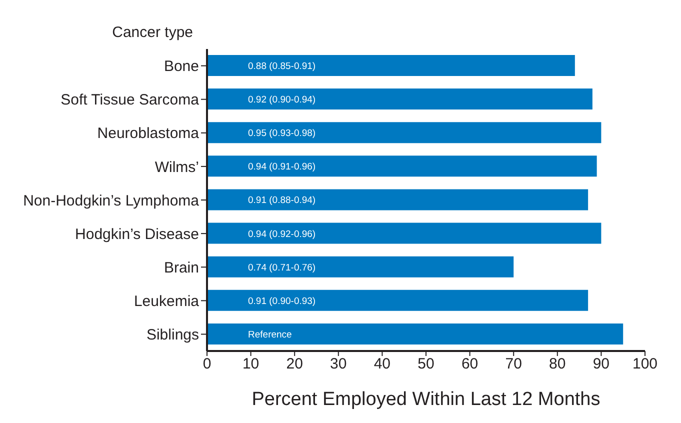 The width and height of the screenshot is (681, 423). I want to click on y-tick-label: Non-Hodgkin’s Lymphoma, so click(111, 201).